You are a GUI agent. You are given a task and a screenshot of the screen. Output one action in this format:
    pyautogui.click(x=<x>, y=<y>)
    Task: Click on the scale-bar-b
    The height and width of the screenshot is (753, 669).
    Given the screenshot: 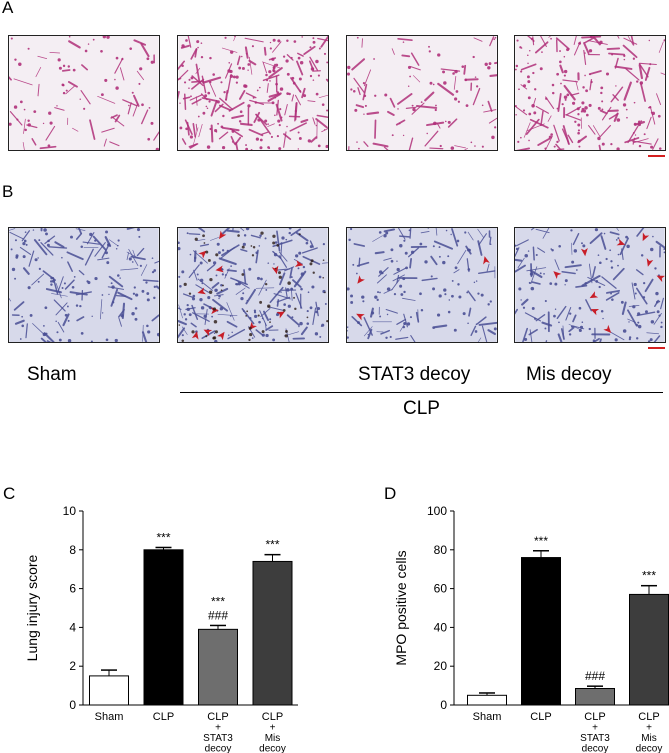 What is the action you would take?
    pyautogui.click(x=656, y=348)
    